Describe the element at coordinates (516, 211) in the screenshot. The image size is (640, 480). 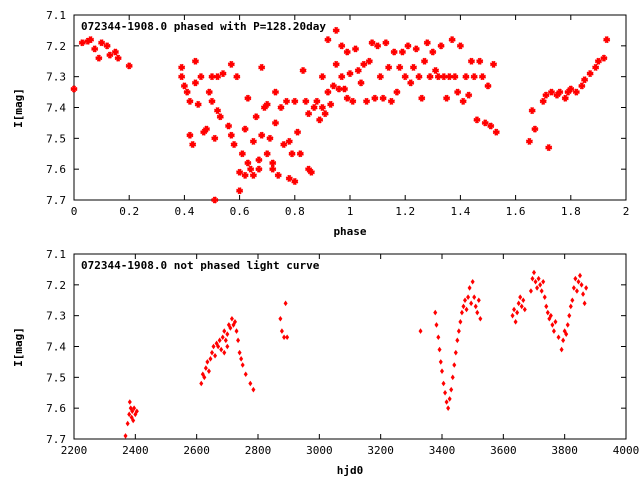
I see `x-tick-label: 1.6` at that location.